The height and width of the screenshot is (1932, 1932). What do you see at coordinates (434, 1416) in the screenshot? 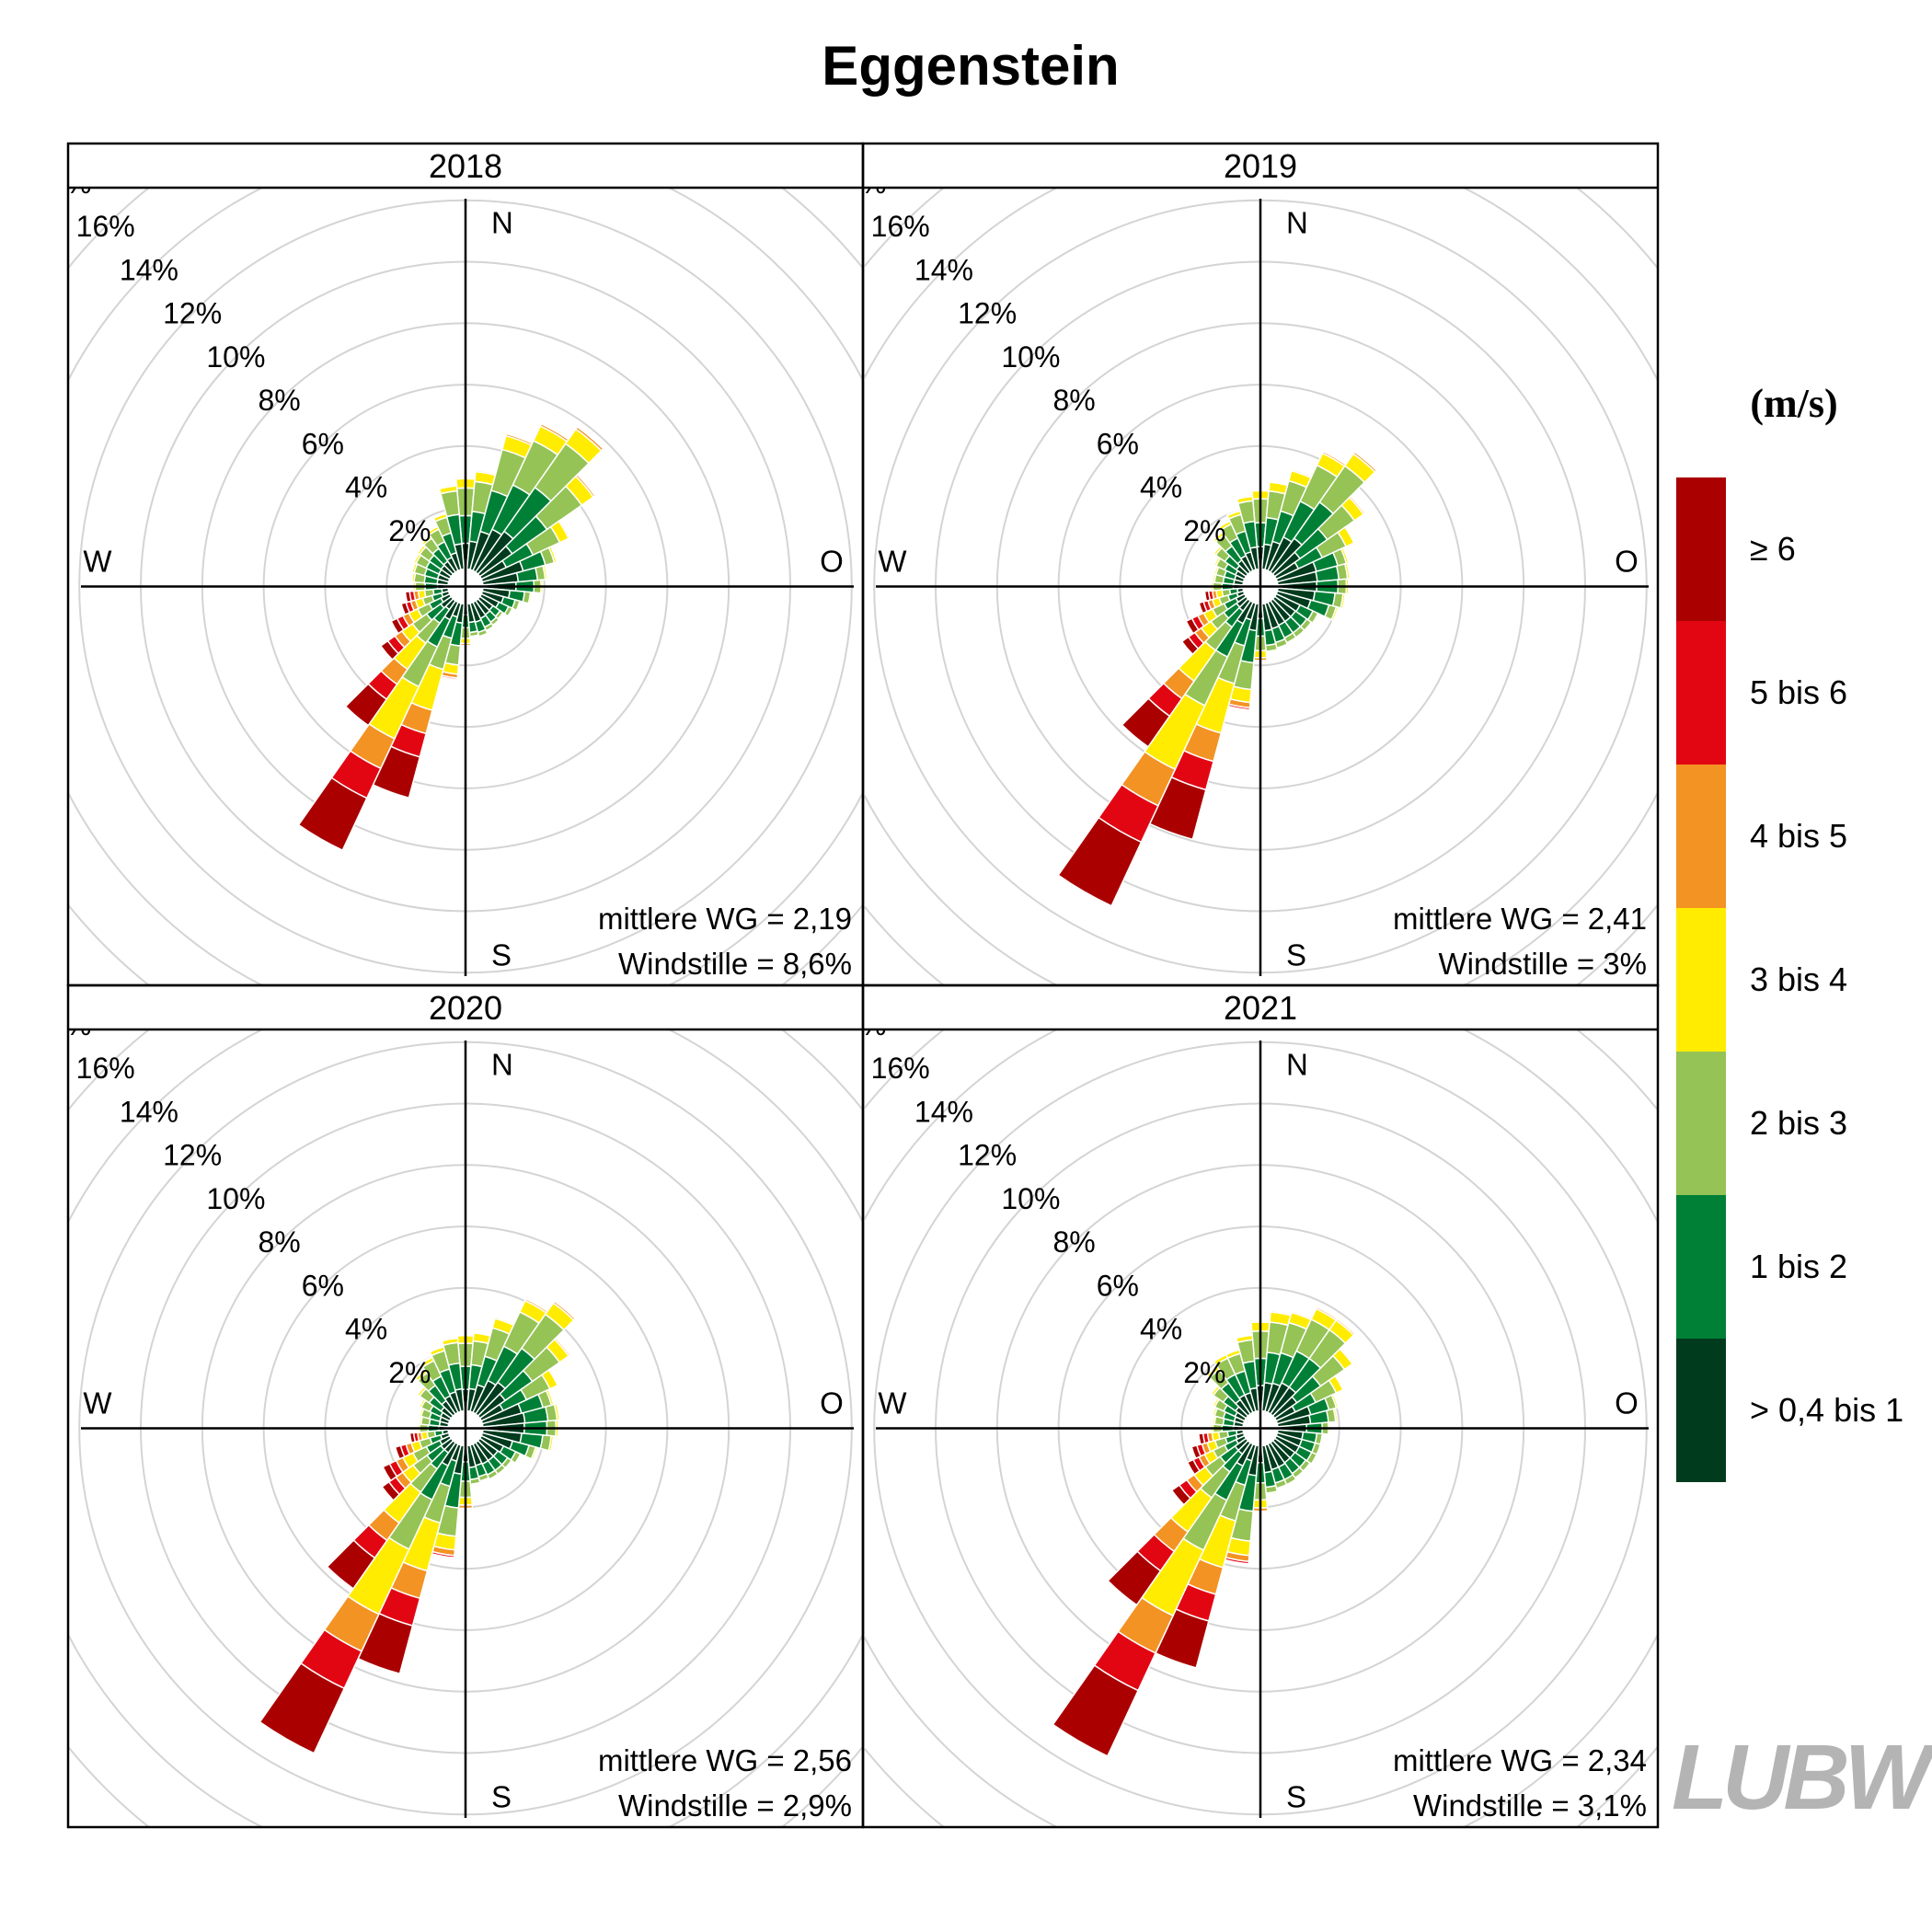
I see `bar-290deg` at bounding box center [434, 1416].